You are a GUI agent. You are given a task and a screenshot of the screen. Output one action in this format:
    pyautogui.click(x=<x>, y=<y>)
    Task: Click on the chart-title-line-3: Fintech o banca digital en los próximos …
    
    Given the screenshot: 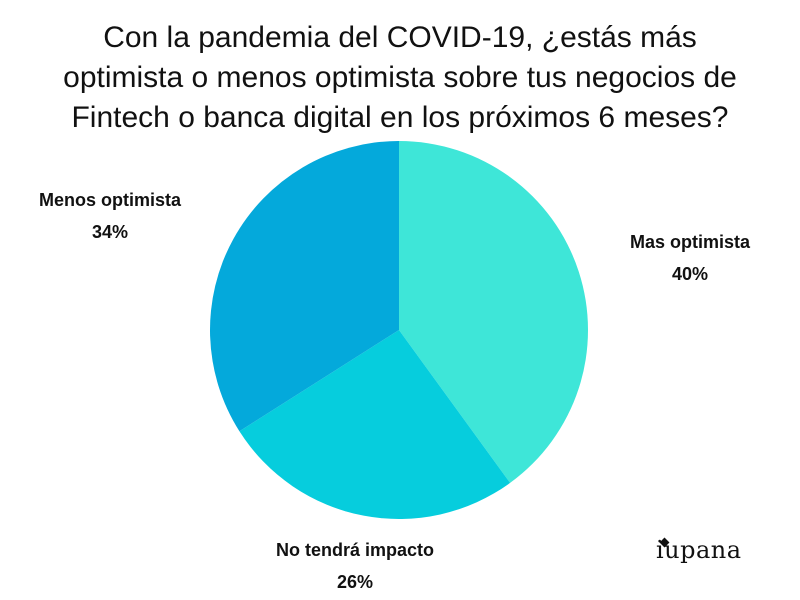 What is the action you would take?
    pyautogui.click(x=400, y=117)
    